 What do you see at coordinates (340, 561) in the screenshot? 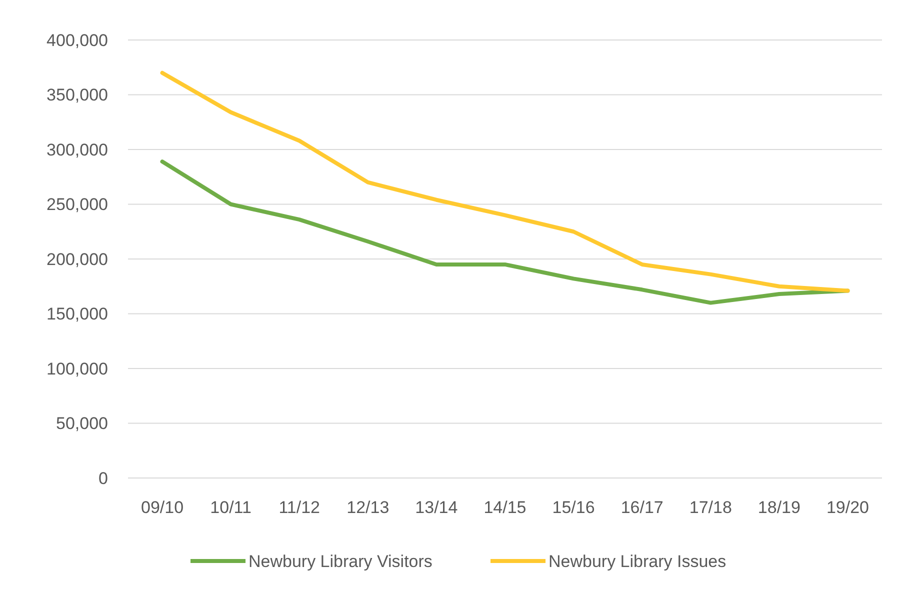
I see `legend-label: Newbury Library Visitors` at bounding box center [340, 561].